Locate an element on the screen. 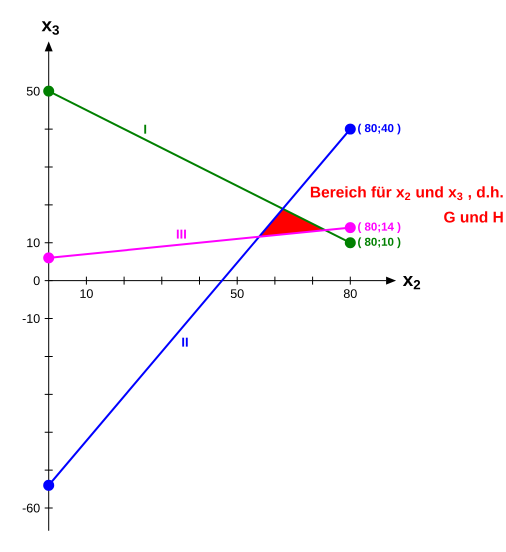 Image resolution: width=506 pixels, height=552 pixels. data-label: ( 80;40 ) is located at coordinates (379, 129).